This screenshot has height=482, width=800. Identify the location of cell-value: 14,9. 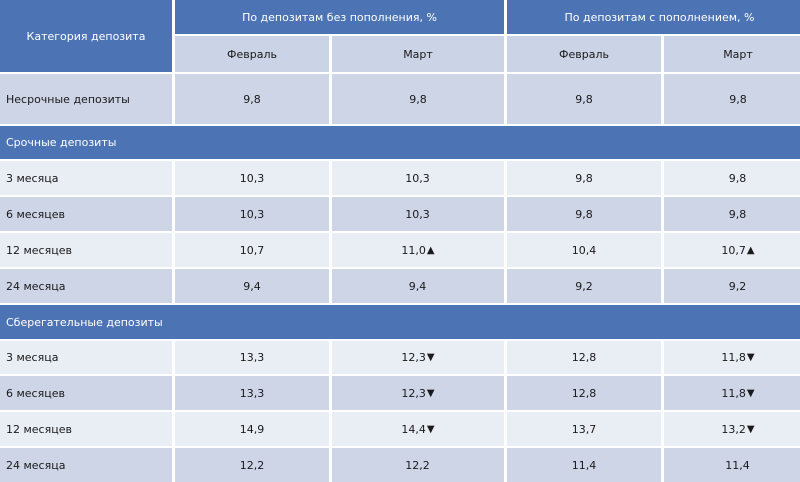
(252, 429).